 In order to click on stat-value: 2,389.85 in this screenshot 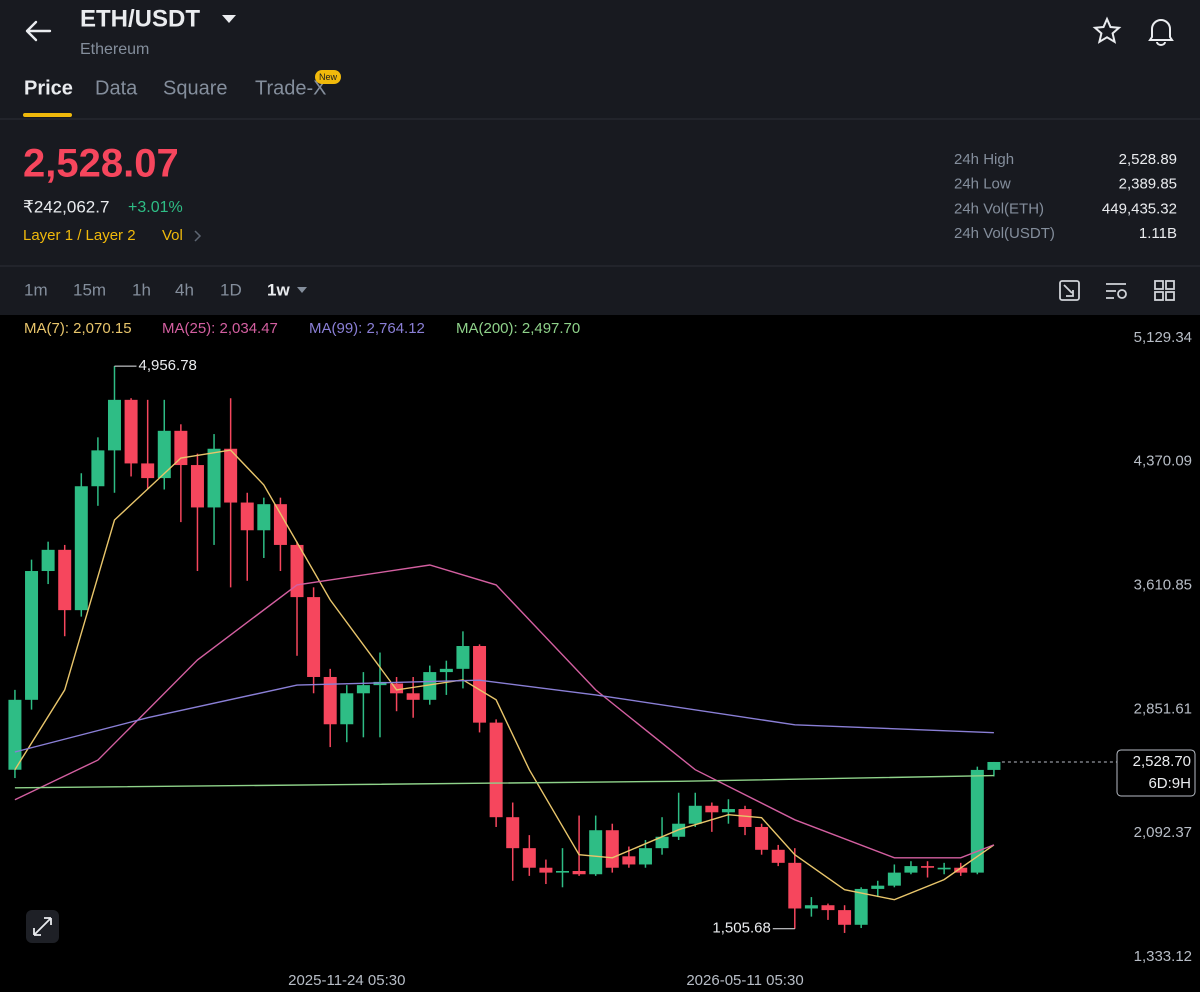, I will do `click(1148, 184)`.